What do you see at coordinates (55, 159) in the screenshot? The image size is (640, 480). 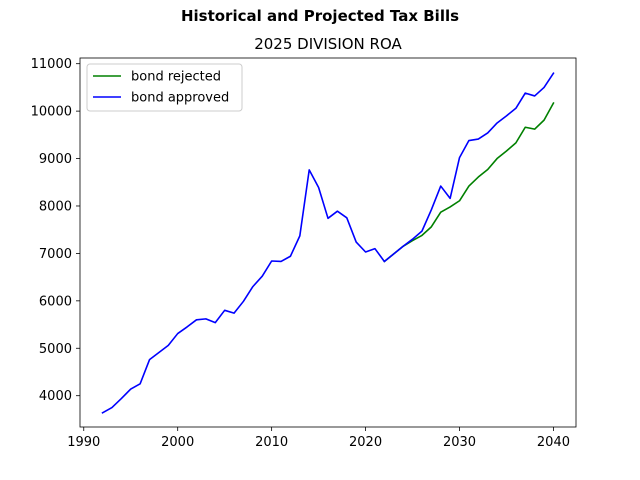 I see `y-tick-label: 9000` at bounding box center [55, 159].